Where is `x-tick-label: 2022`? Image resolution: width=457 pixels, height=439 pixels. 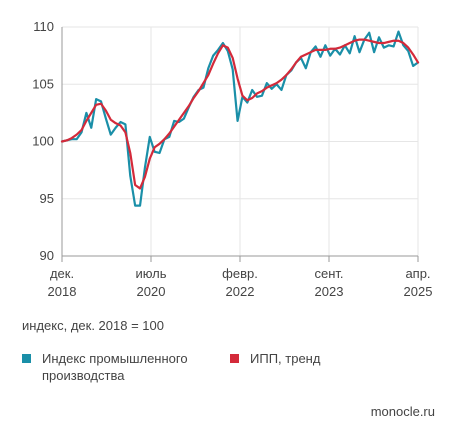 x-tick-label: 2022 is located at coordinates (240, 291).